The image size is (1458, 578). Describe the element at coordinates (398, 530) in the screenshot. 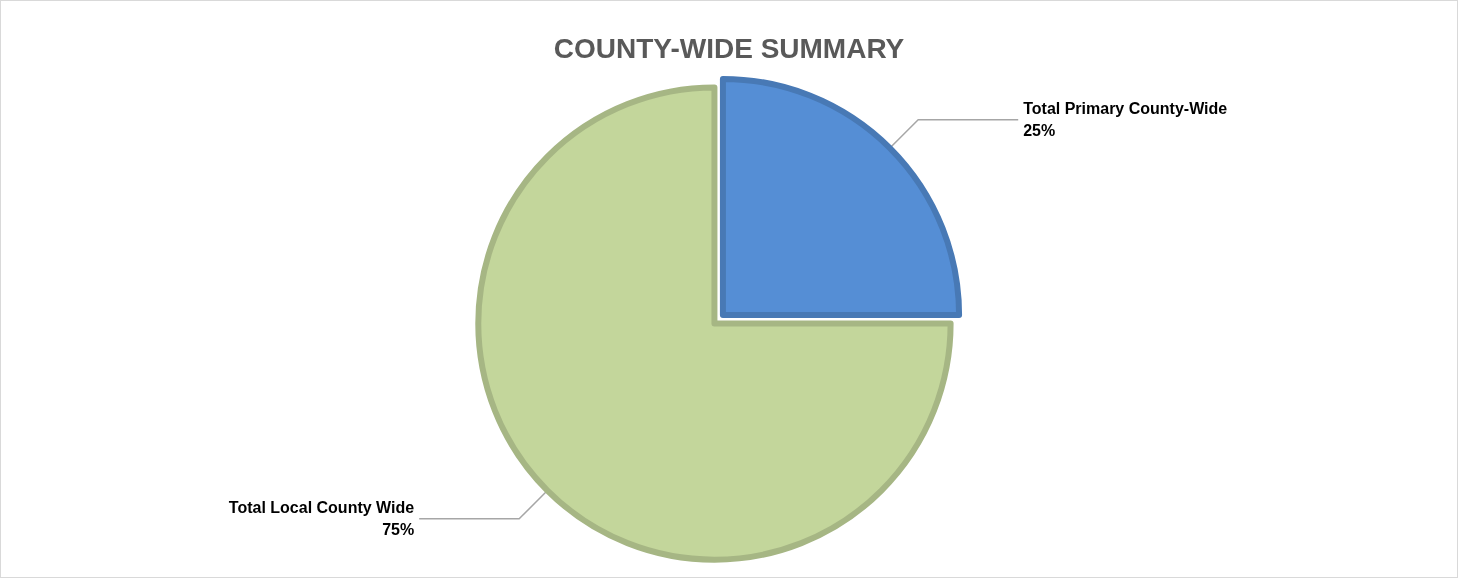

I see `data-label: 75%` at that location.